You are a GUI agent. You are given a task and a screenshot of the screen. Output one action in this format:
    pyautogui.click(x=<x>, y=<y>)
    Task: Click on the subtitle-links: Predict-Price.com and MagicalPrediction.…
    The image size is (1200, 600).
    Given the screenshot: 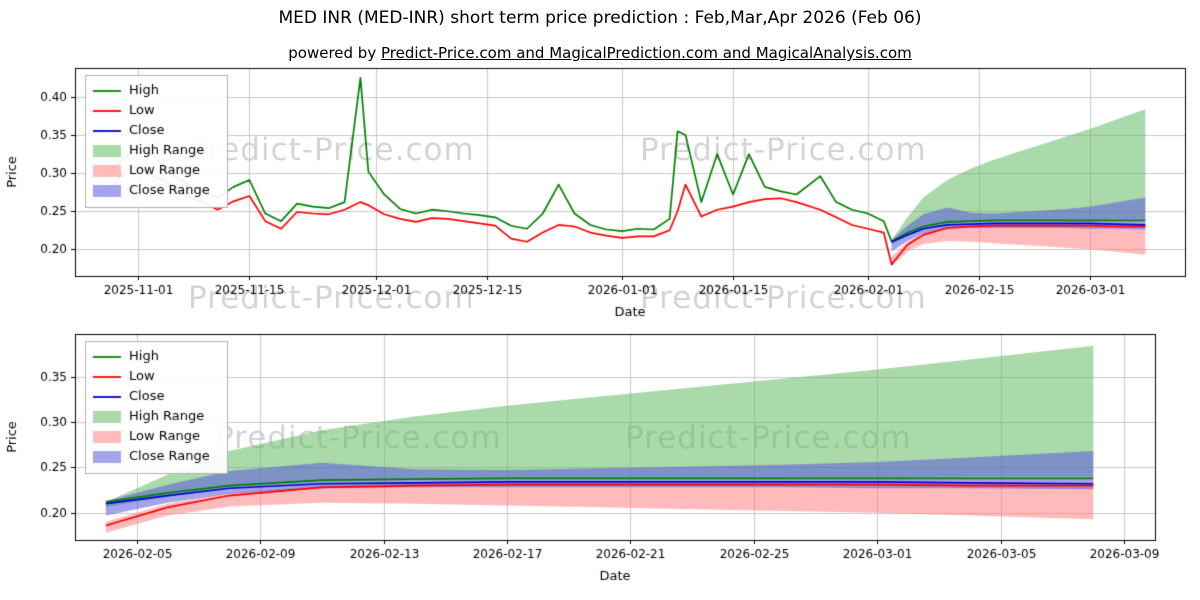 What is the action you would take?
    pyautogui.click(x=646, y=53)
    